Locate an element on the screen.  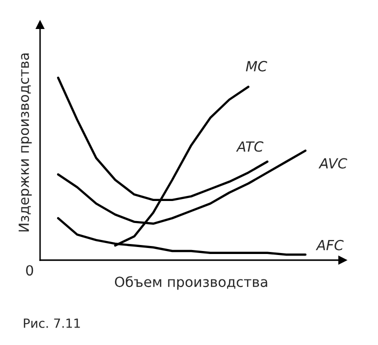
text: 0 is located at coordinates (30, 270).